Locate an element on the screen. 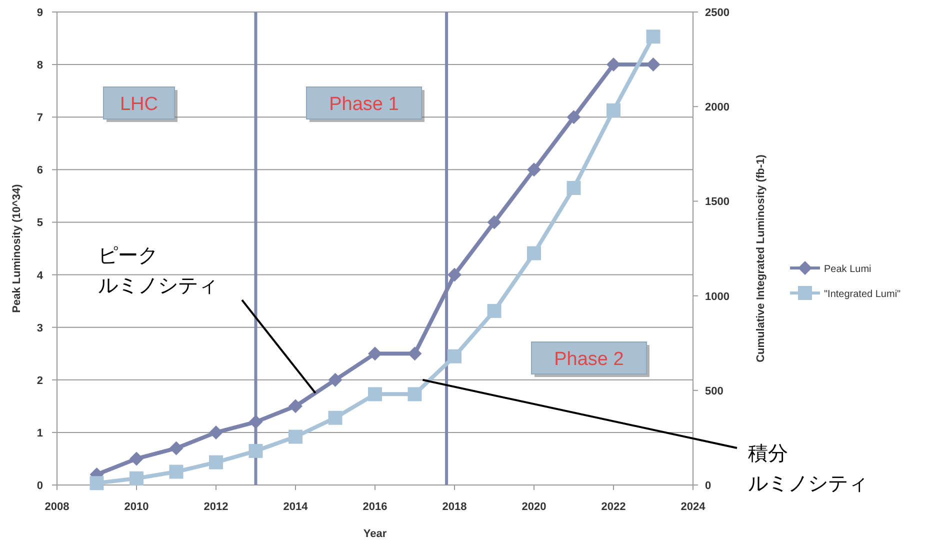 This screenshot has width=927, height=546. annotation: LHC is located at coordinates (139, 104).